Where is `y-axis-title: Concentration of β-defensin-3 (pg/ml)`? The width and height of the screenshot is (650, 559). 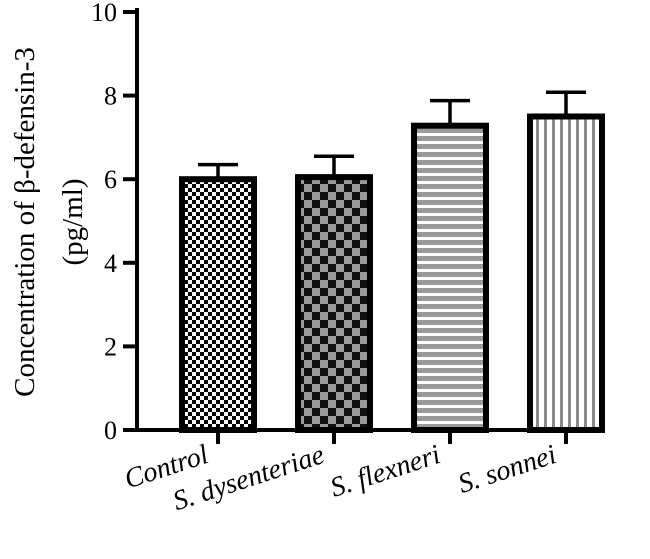 y-axis-title: Concentration of β-defensin-3 (pg/ml) is located at coordinates (49, 222).